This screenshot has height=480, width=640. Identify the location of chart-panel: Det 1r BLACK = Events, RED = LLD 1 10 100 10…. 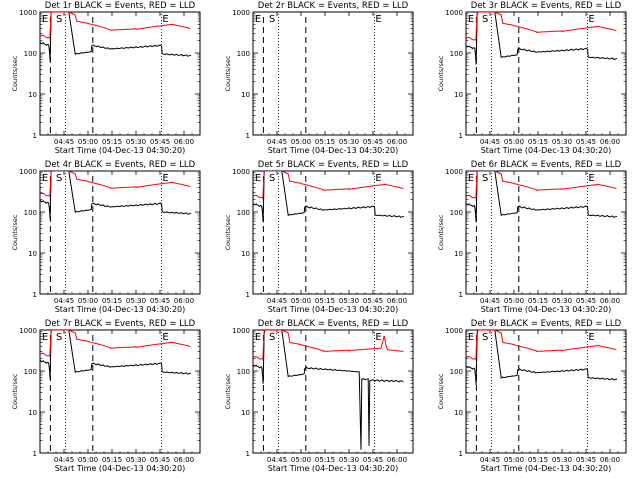
(106, 78).